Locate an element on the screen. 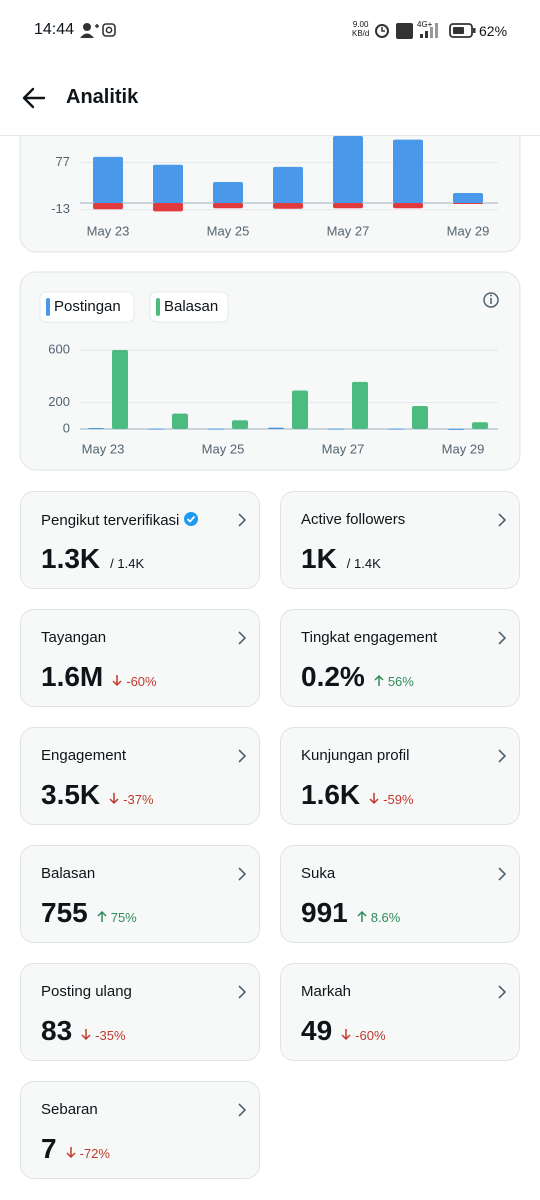 The height and width of the screenshot is (1200, 540). back-button is located at coordinates (34, 98).